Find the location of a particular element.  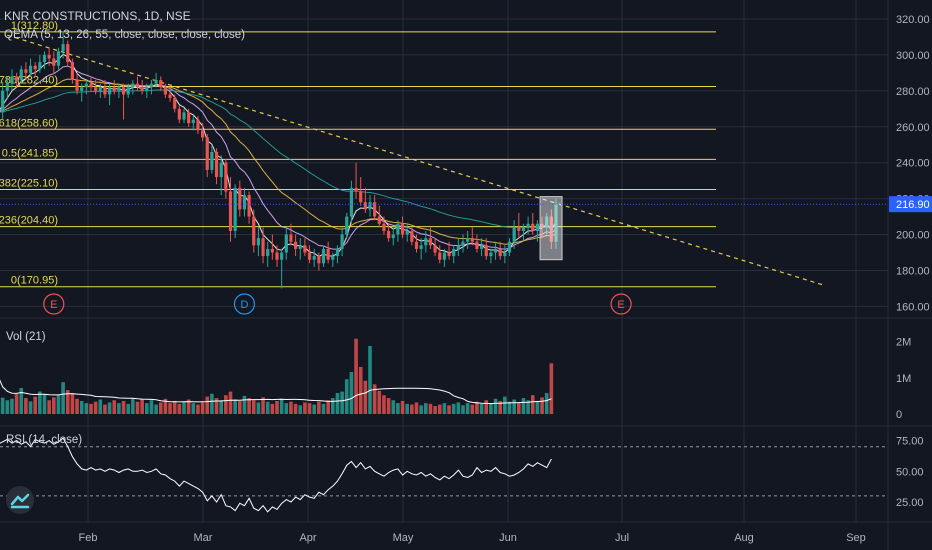

fib-level-label: 0.618(258.60) is located at coordinates (29, 123).